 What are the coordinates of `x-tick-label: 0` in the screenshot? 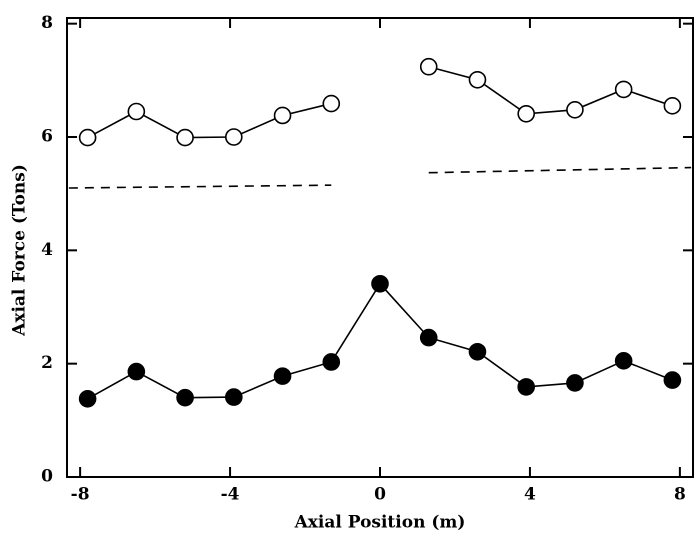 It's located at (380, 495).